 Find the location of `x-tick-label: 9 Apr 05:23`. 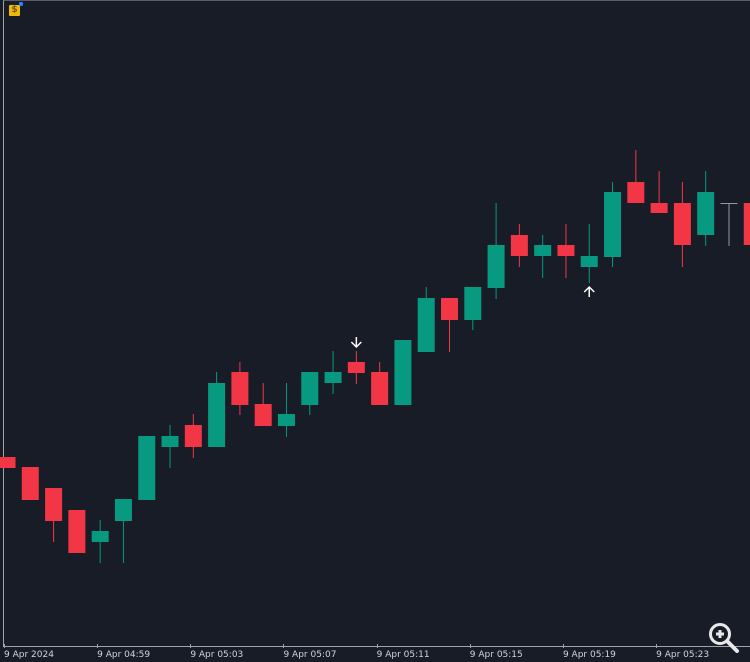

x-tick-label: 9 Apr 05:23 is located at coordinates (683, 655).